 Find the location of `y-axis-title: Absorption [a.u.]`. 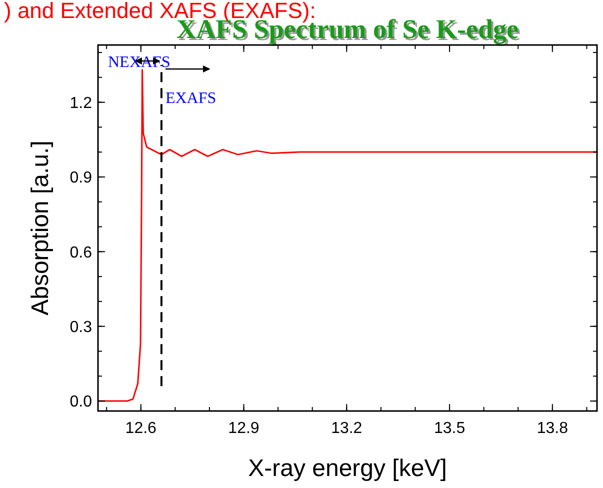

y-axis-title: Absorption [a.u.] is located at coordinates (40, 228).